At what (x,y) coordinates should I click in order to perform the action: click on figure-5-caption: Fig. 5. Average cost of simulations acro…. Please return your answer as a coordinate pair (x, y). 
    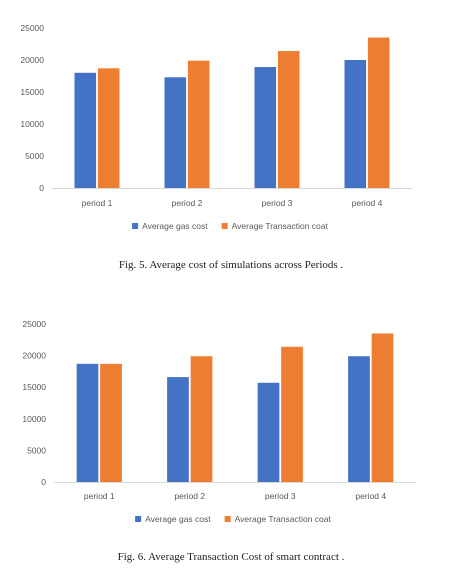
    Looking at the image, I should click on (231, 265).